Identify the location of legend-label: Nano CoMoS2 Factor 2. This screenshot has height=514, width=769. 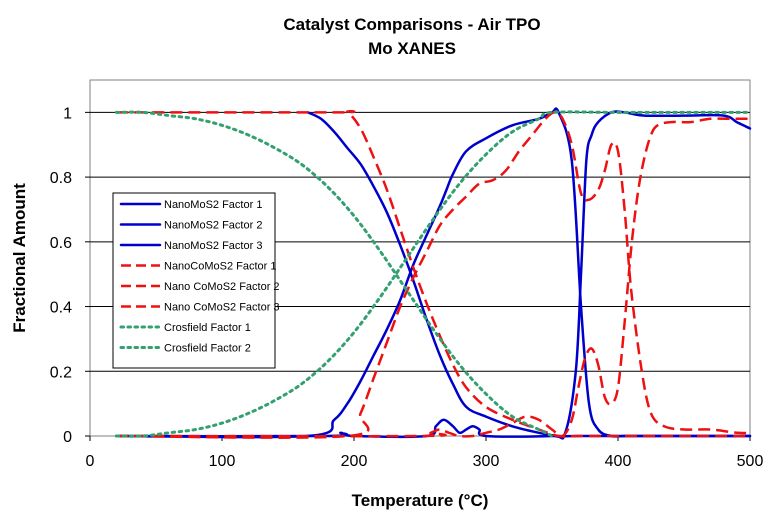
(222, 287).